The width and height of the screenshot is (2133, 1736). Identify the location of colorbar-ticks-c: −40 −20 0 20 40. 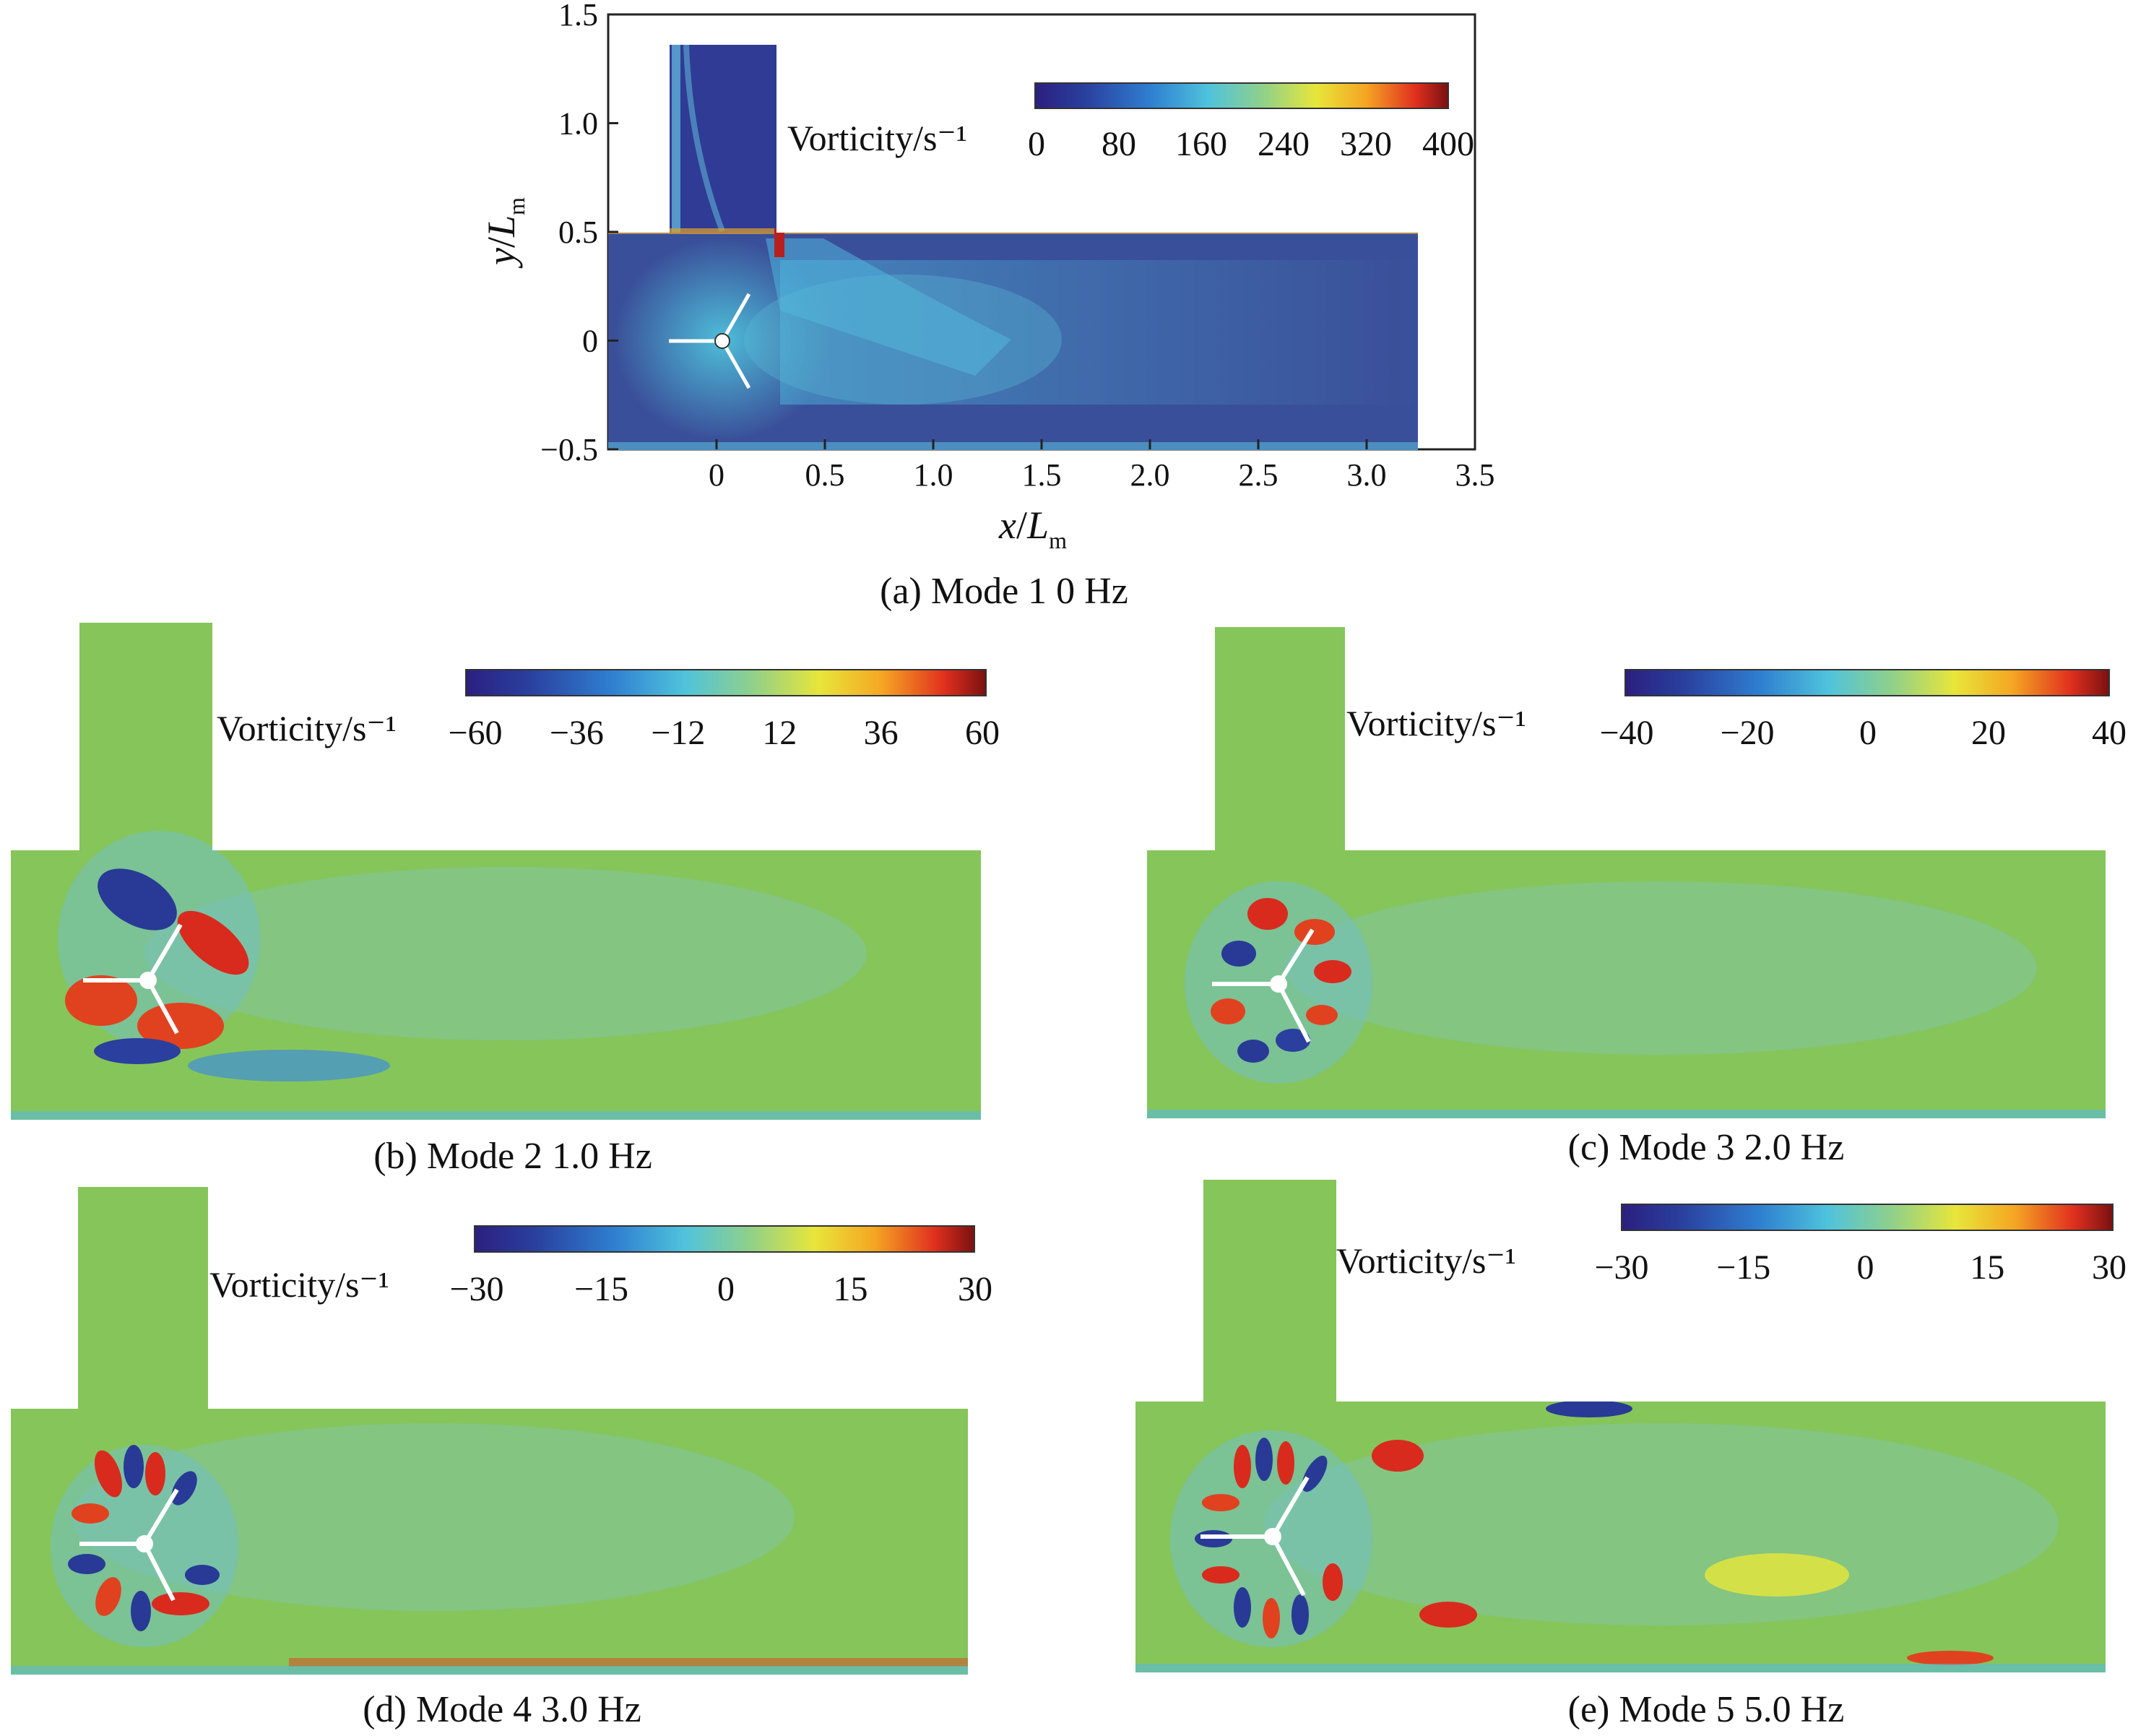
(1862, 733).